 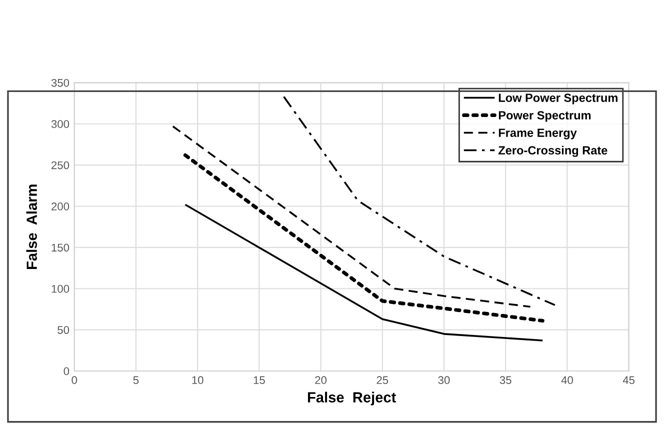 What do you see at coordinates (60, 82) in the screenshot?
I see `y-tick-label: 350` at bounding box center [60, 82].